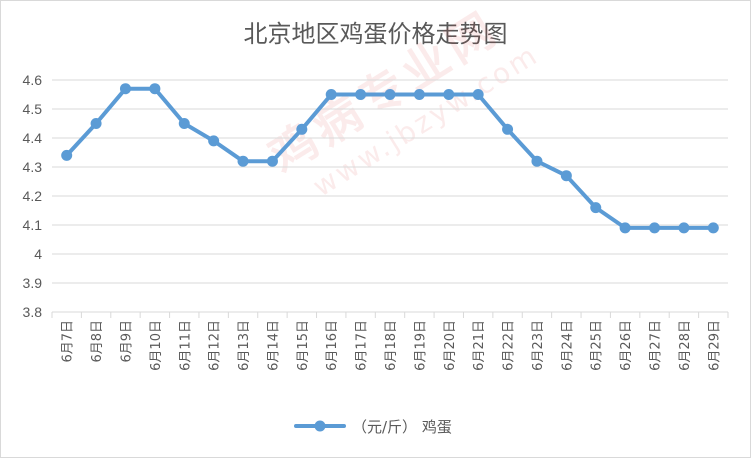 The width and height of the screenshot is (751, 458). What do you see at coordinates (538, 345) in the screenshot?
I see `x-tick-label: 6月23日` at bounding box center [538, 345].